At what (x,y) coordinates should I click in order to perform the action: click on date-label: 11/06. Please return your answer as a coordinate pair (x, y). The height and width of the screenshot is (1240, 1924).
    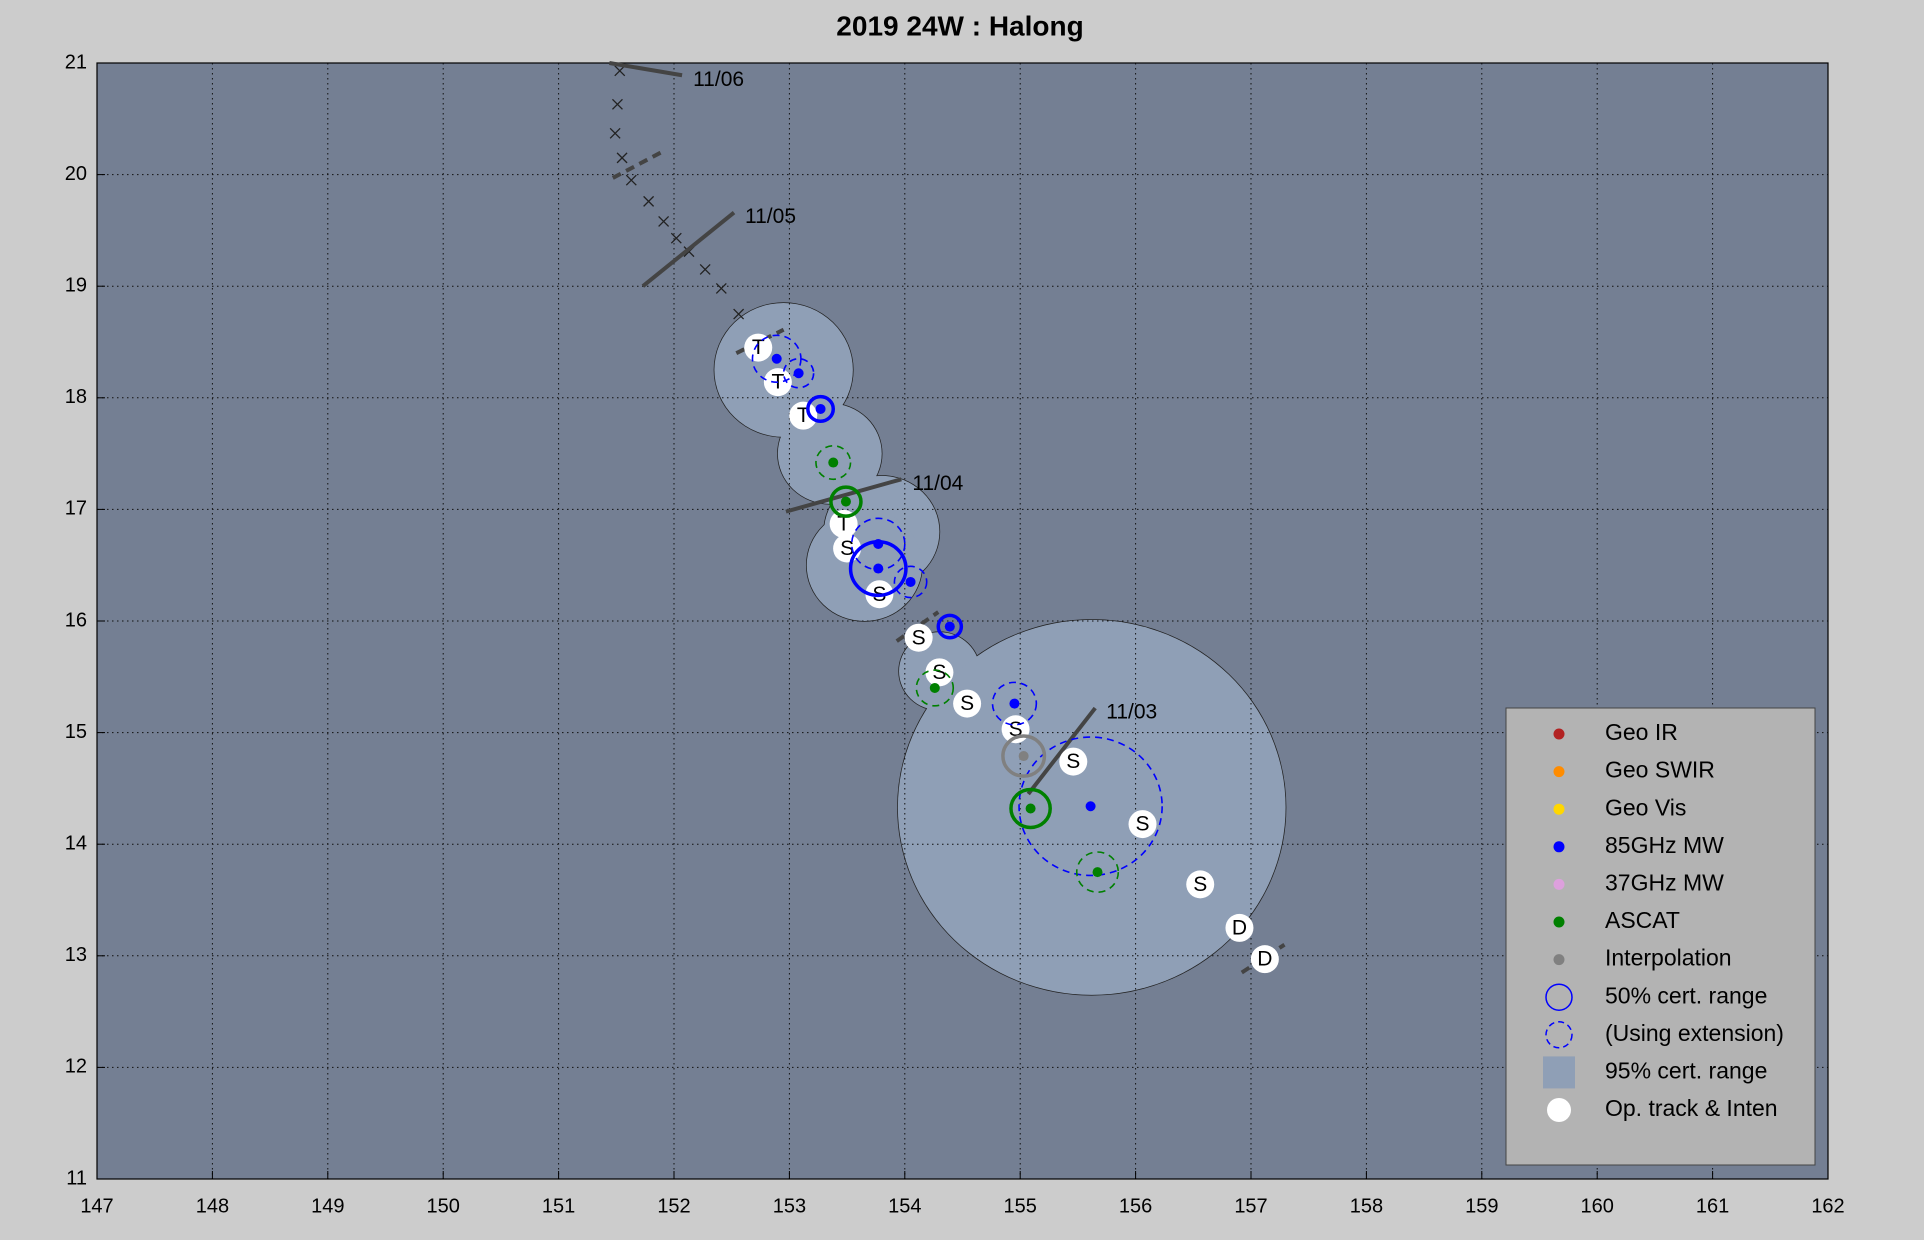
    Looking at the image, I should click on (718, 79).